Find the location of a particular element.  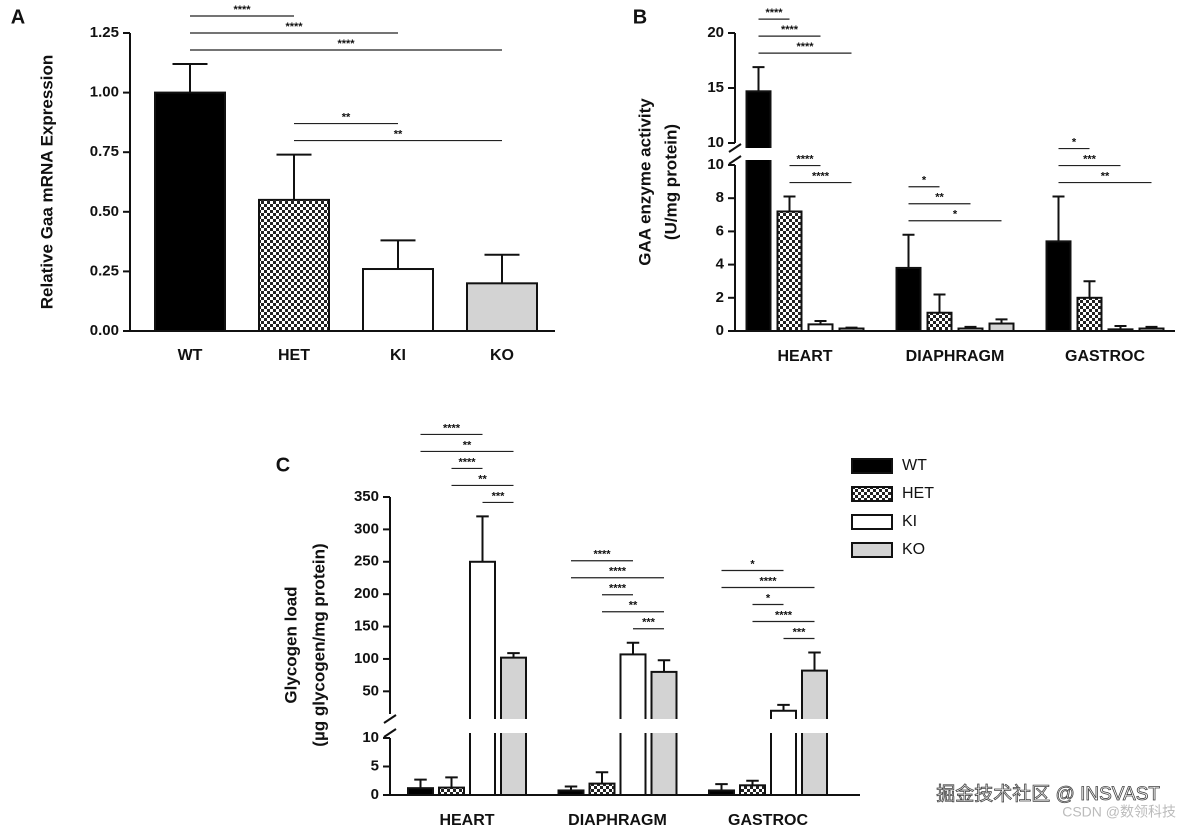

y-tick-label: 250 is located at coordinates (366, 561).